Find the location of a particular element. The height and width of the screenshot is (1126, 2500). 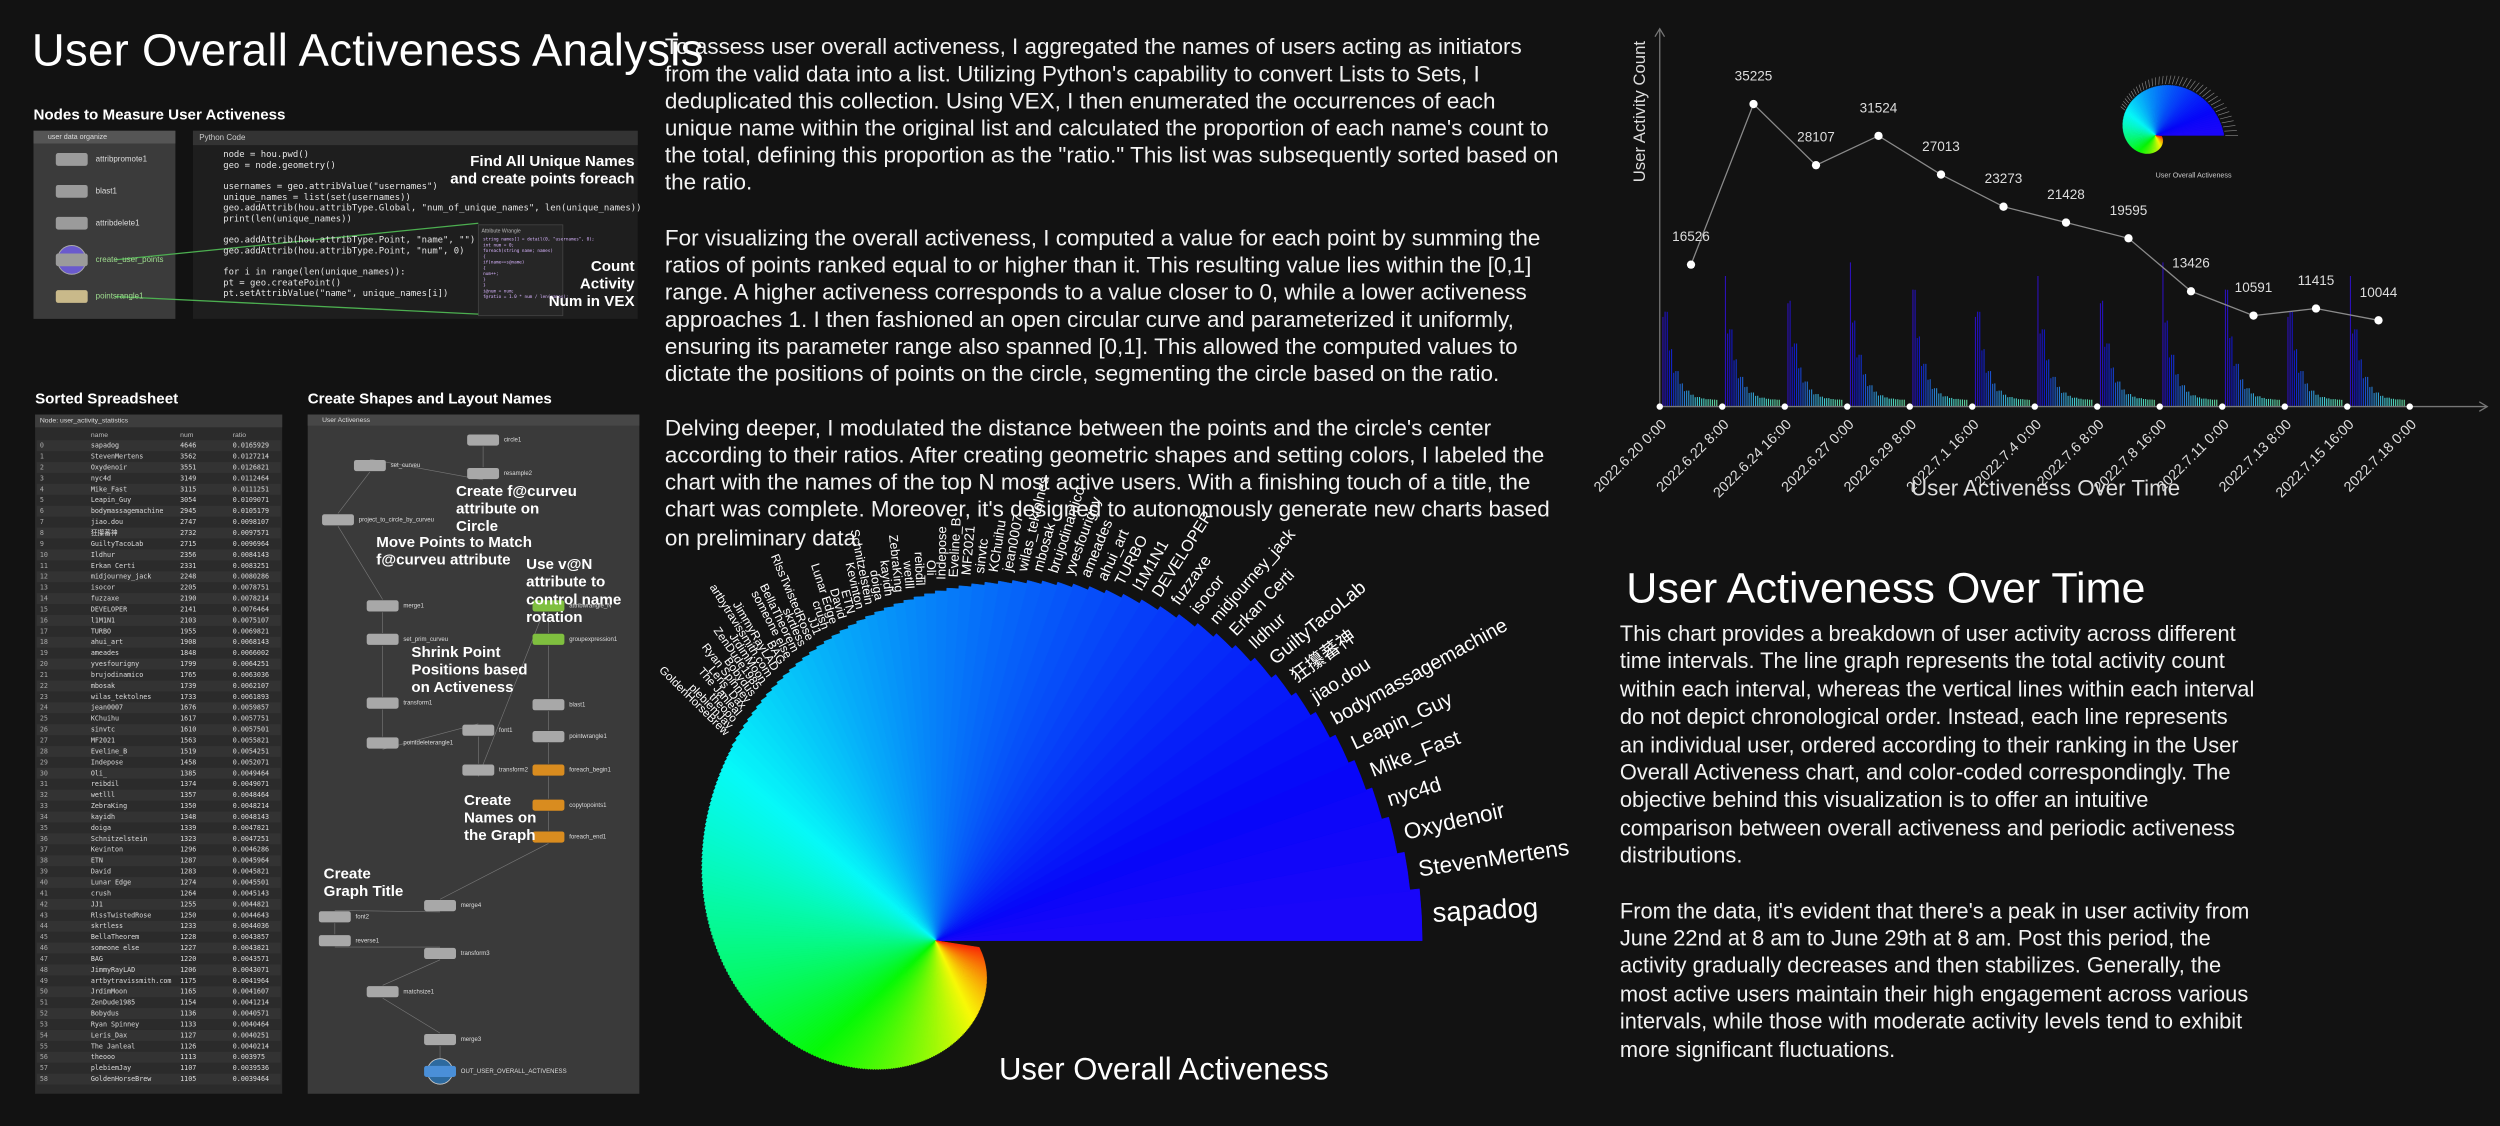

cell-num: 1233 is located at coordinates (188, 926).